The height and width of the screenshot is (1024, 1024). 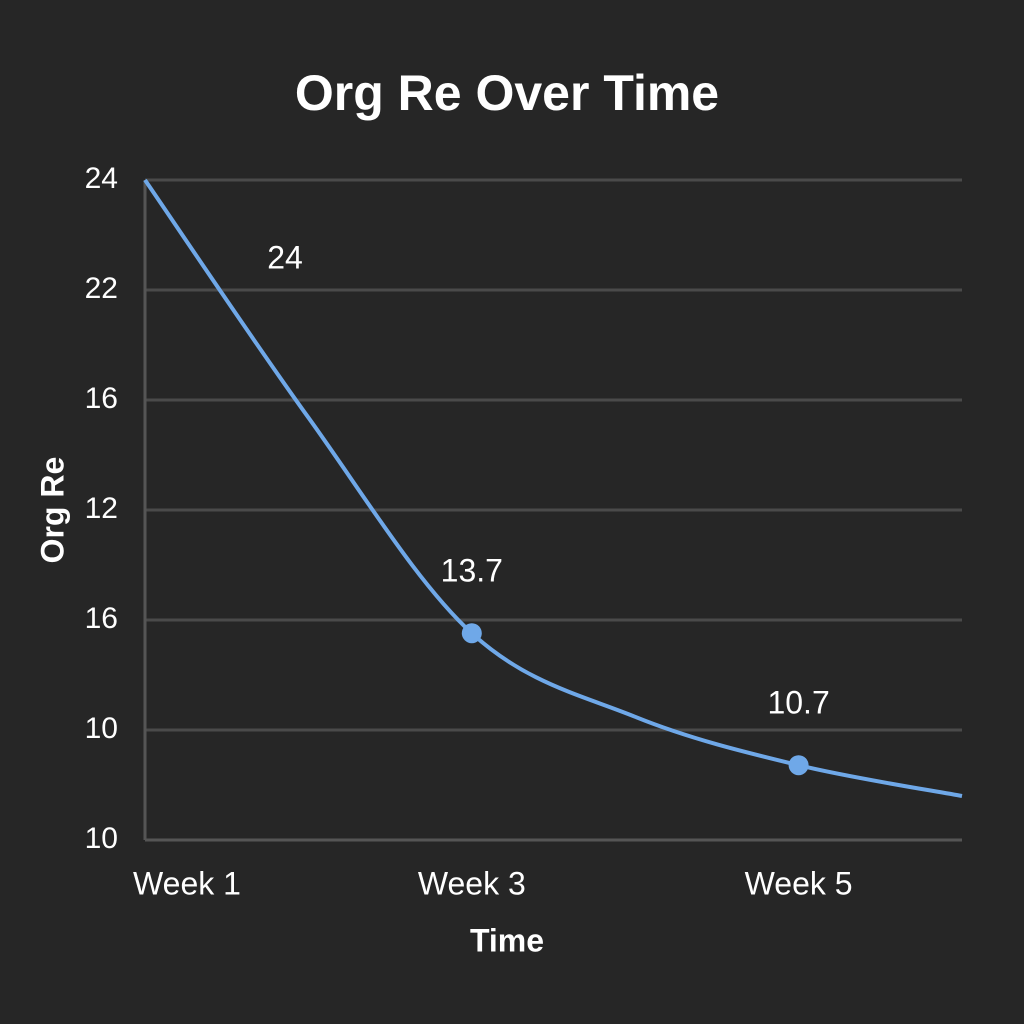 What do you see at coordinates (507, 940) in the screenshot?
I see `x-axis-title: Time` at bounding box center [507, 940].